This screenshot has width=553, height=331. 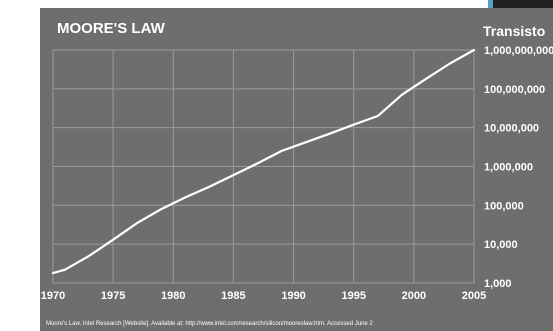 What do you see at coordinates (490, 4) in the screenshot?
I see `corner-accent-blue` at bounding box center [490, 4].